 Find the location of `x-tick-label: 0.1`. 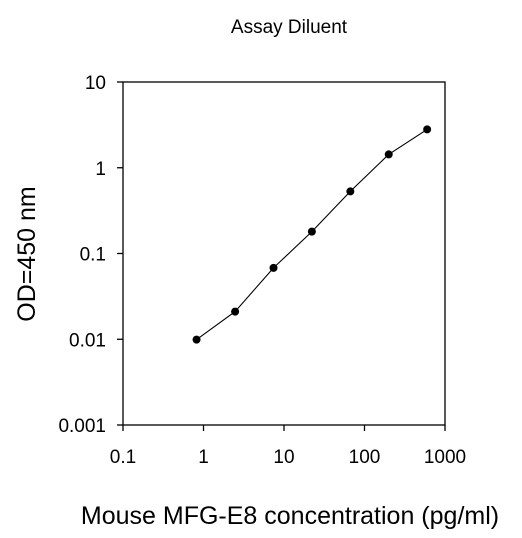

x-tick-label: 0.1 is located at coordinates (123, 457).